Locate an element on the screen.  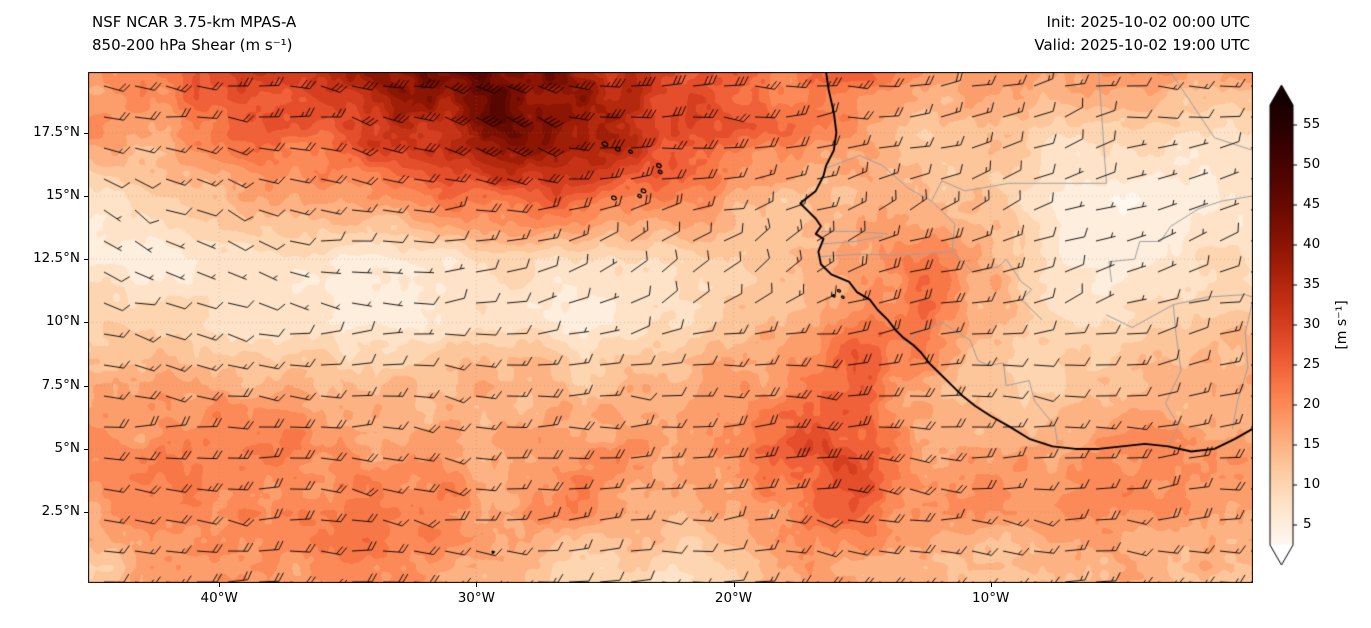
colorbar-tick-label: 35 is located at coordinates (1312, 284).